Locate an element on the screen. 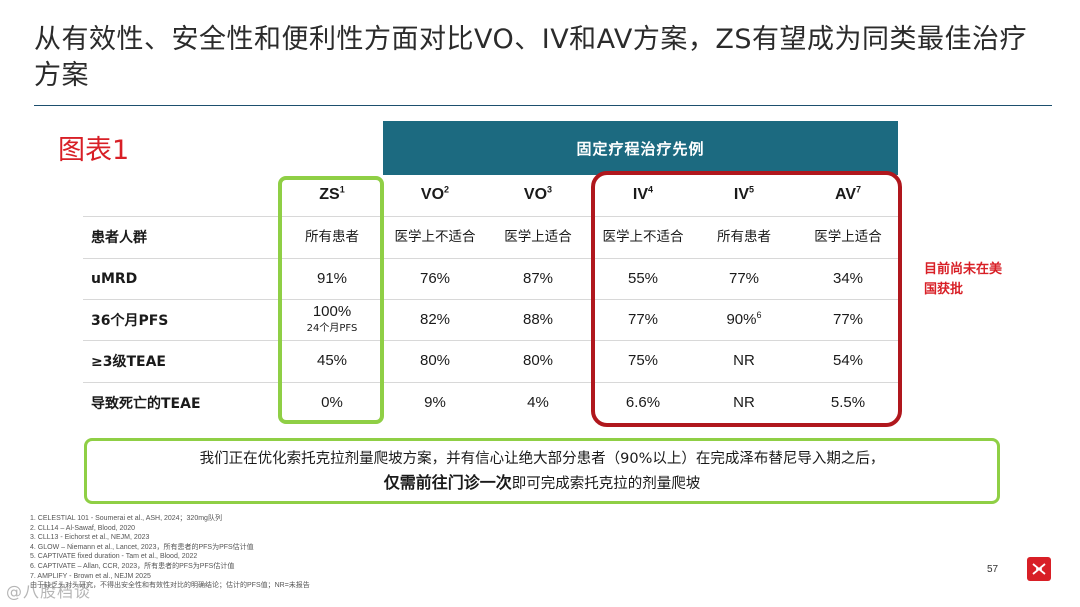 This screenshot has width=1080, height=607. cell-value: 54% is located at coordinates (848, 361).